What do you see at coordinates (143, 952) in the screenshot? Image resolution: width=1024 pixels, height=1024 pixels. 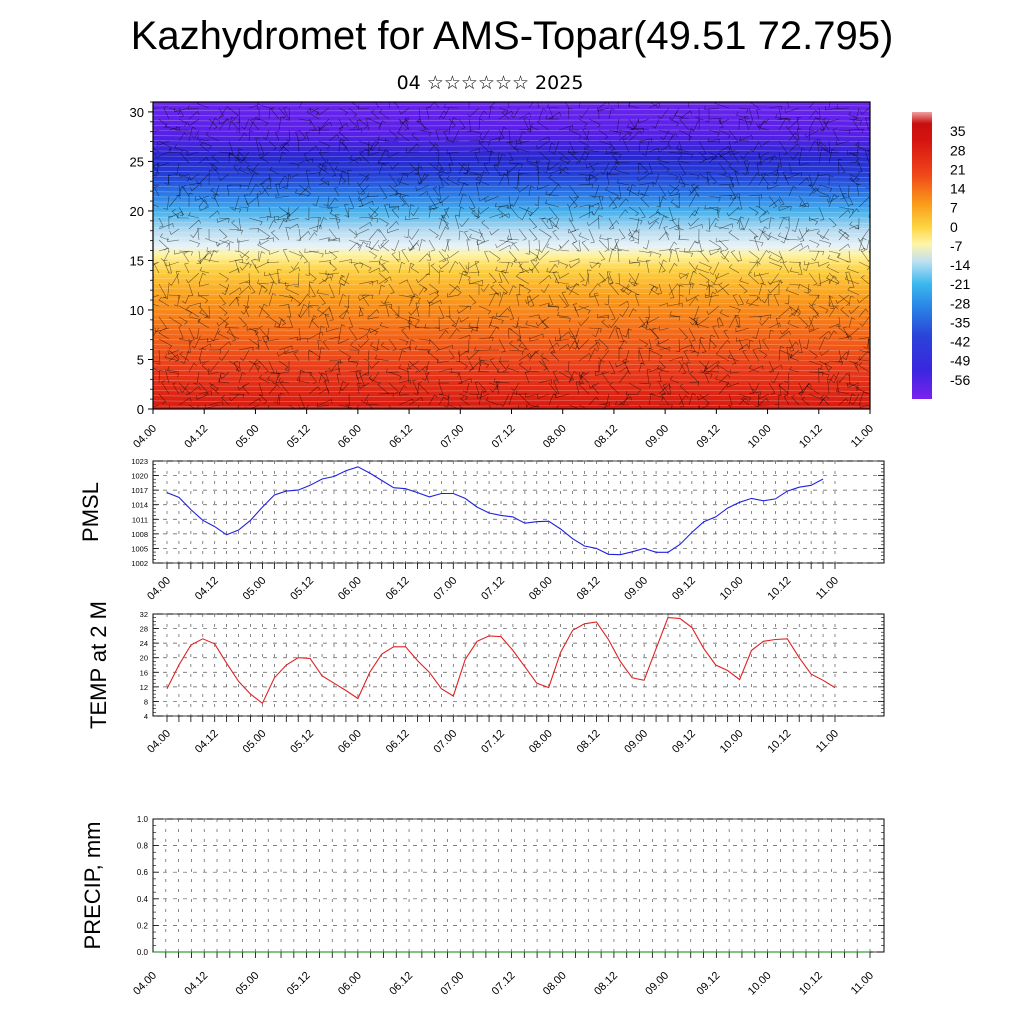 I see `y-tick-label: 0.0` at bounding box center [143, 952].